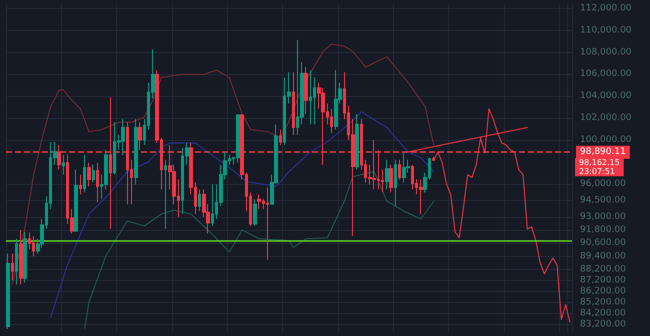 This screenshot has width=650, height=336. Describe the element at coordinates (597, 171) in the screenshot. I see `text: 23:07:51` at that location.